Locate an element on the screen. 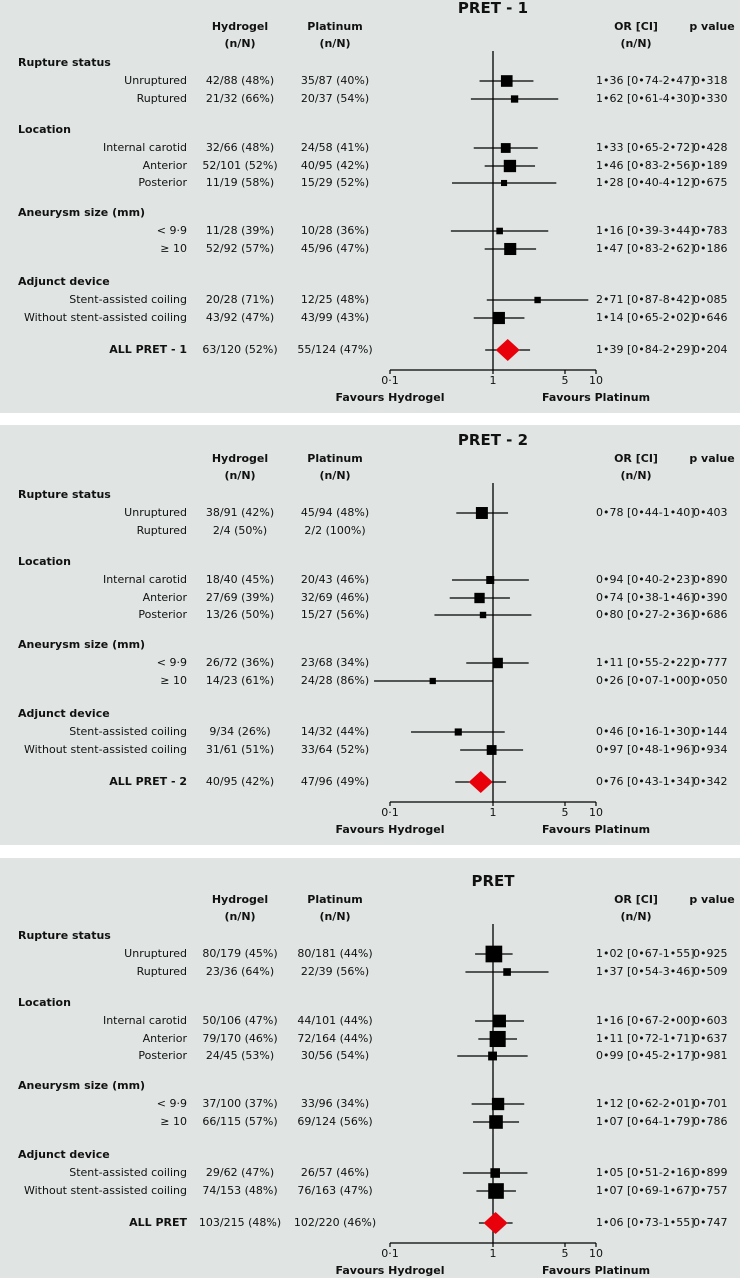 This screenshot has height=1280, width=740. p-value: 0•686 is located at coordinates (710, 614).